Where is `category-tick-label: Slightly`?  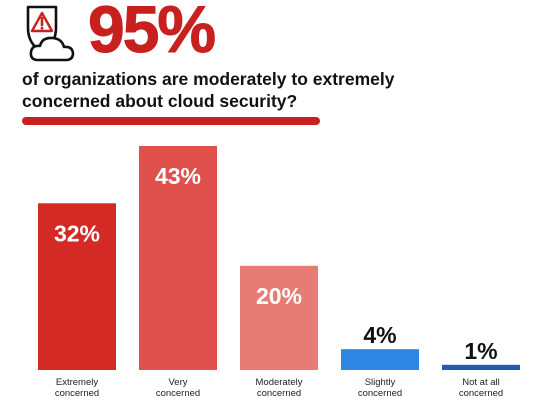 category-tick-label: Slightly is located at coordinates (380, 382).